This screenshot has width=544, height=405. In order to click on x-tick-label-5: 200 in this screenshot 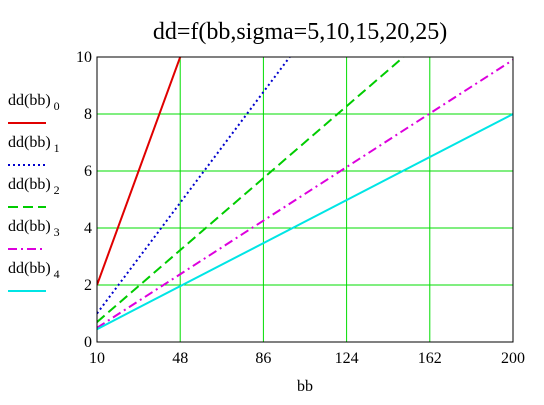, I will do `click(513, 358)`.